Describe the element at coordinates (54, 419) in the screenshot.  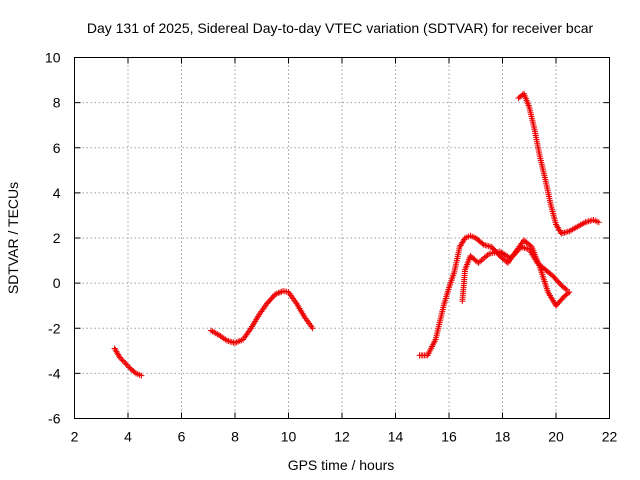
I see `y-tick-label: -6` at that location.